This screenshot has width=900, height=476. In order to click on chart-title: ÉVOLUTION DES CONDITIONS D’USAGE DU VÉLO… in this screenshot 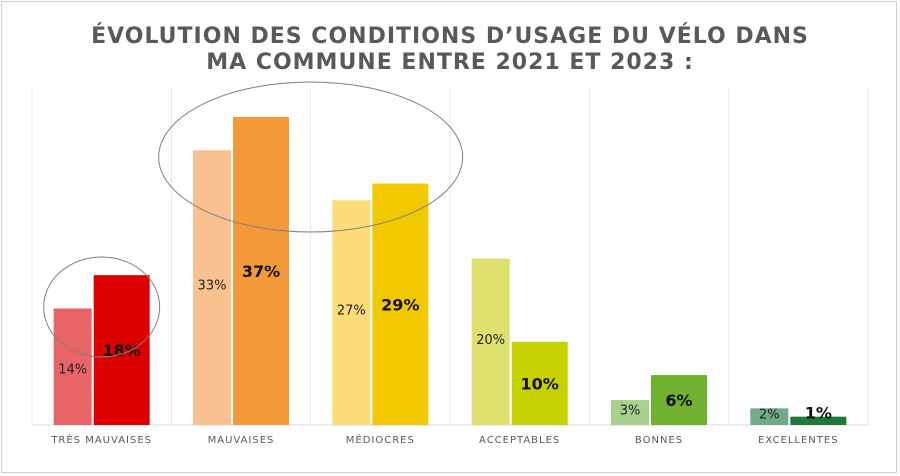, I will do `click(450, 50)`.